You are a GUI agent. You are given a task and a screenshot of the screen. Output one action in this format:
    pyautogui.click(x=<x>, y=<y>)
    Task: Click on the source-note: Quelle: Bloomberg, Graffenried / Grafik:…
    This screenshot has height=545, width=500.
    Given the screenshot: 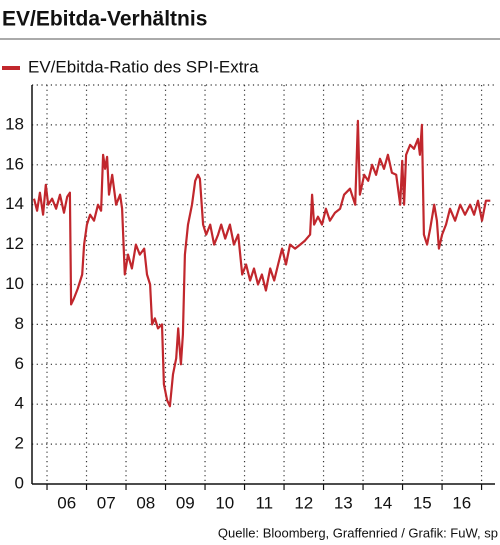 What is the action you would take?
    pyautogui.click(x=358, y=532)
    